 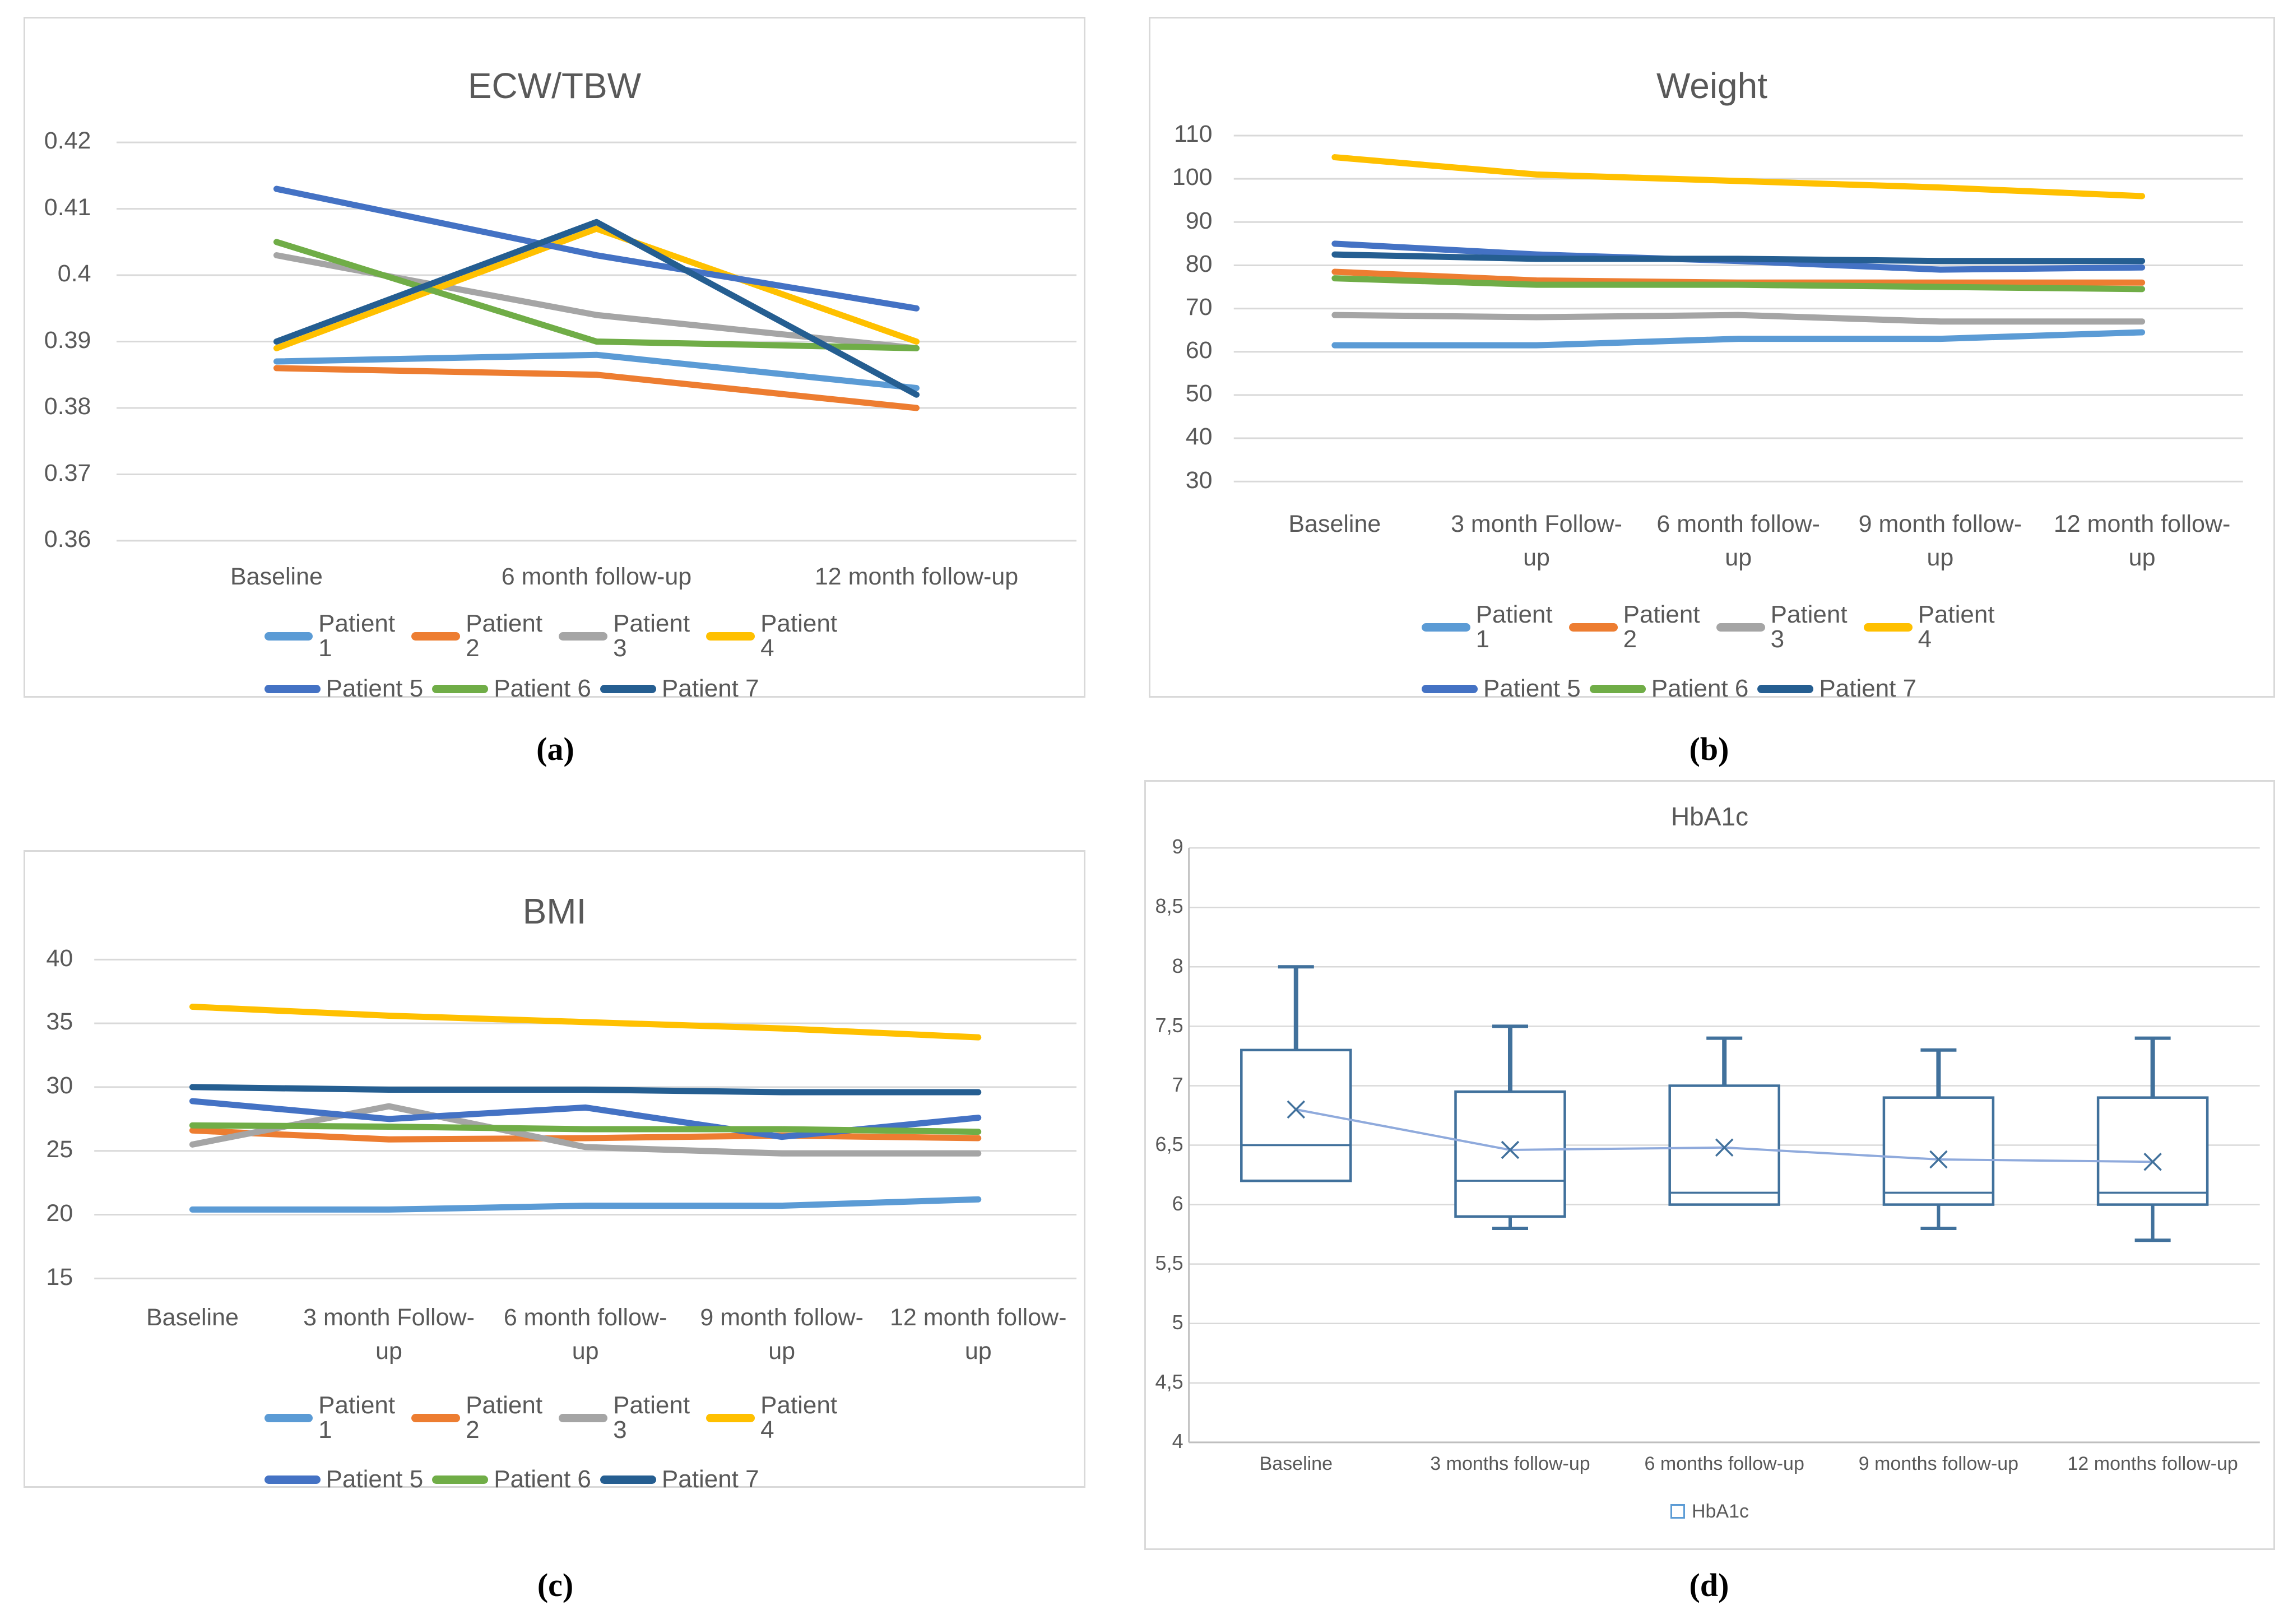 I want to click on x-category-label: 6 months follow-up, so click(x=1724, y=1464).